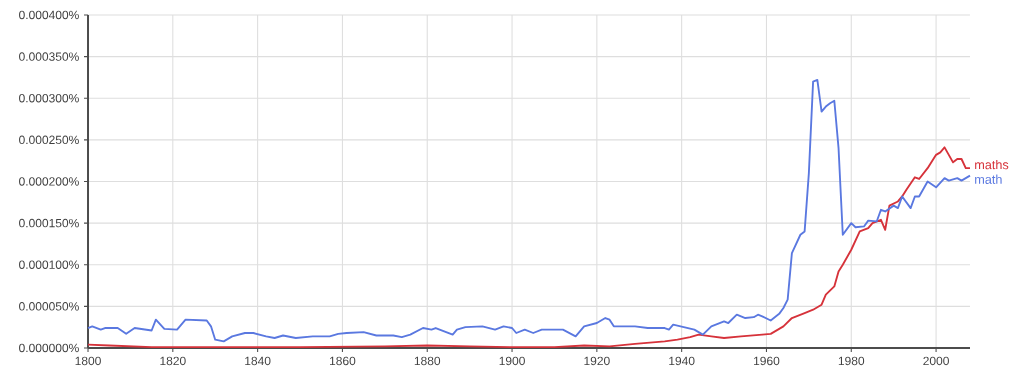 The height and width of the screenshot is (377, 1024). Describe the element at coordinates (49, 223) in the screenshot. I see `y-tick-label: 0.000150%` at that location.